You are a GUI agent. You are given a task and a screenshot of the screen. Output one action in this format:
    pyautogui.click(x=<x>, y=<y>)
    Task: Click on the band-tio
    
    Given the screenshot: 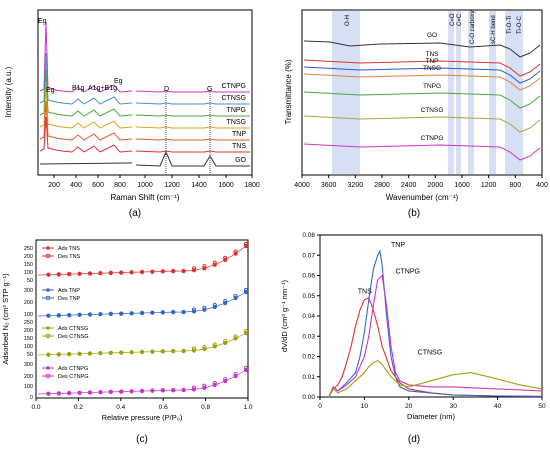 What is the action you would take?
    pyautogui.click(x=514, y=92)
    